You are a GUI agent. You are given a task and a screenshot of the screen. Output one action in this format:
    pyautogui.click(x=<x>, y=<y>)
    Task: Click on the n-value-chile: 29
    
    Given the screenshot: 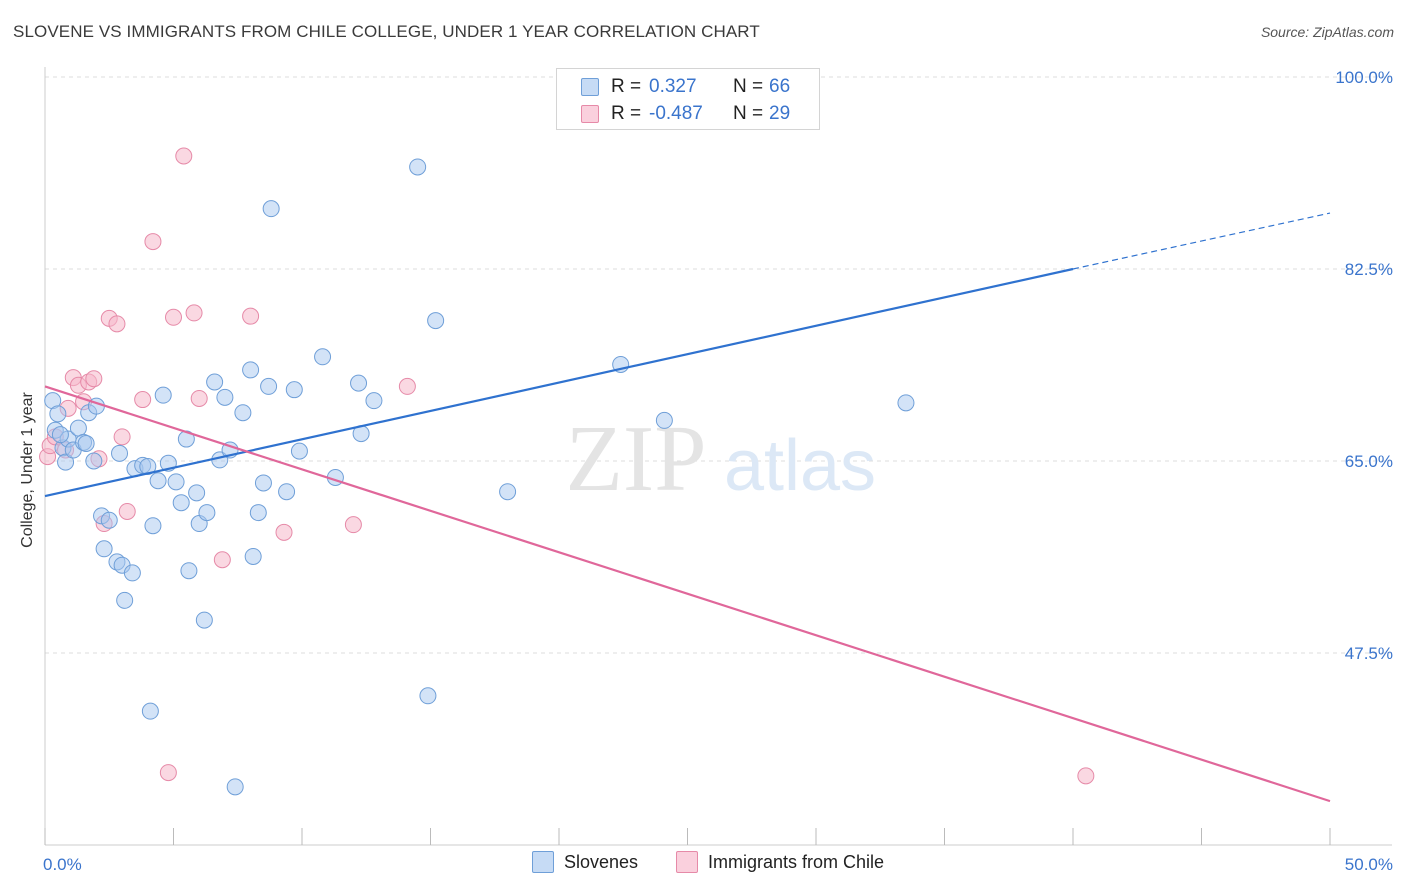 What is the action you would take?
    pyautogui.click(x=780, y=113)
    